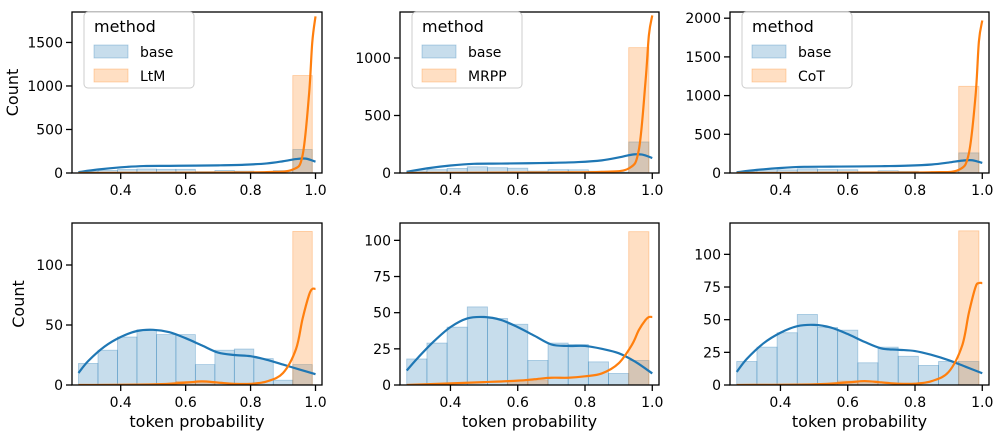  I want to click on y-tick-label: 25, so click(382, 350).